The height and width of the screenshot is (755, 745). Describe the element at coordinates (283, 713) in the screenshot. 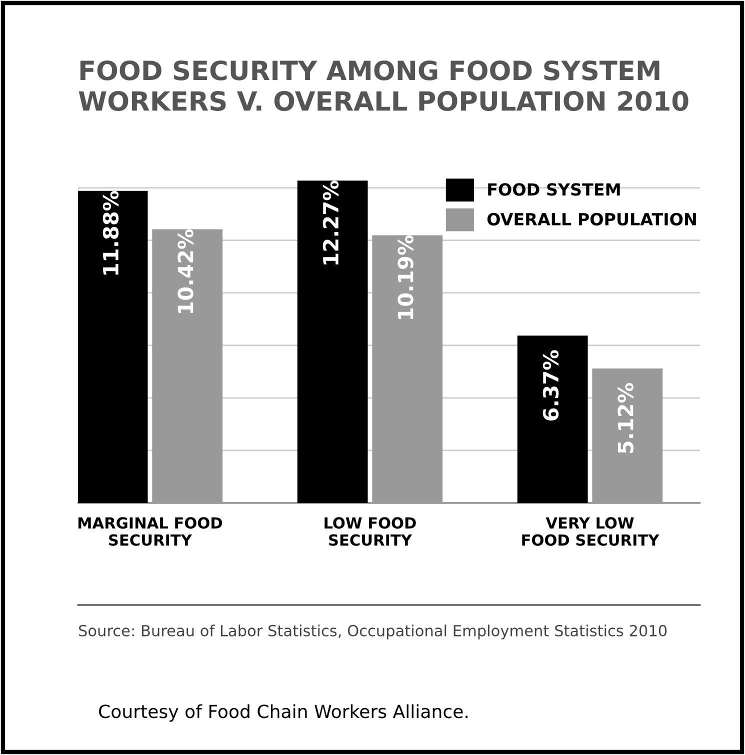

I see `text: Courtesy of Food Chain Workers Alliance.` at that location.